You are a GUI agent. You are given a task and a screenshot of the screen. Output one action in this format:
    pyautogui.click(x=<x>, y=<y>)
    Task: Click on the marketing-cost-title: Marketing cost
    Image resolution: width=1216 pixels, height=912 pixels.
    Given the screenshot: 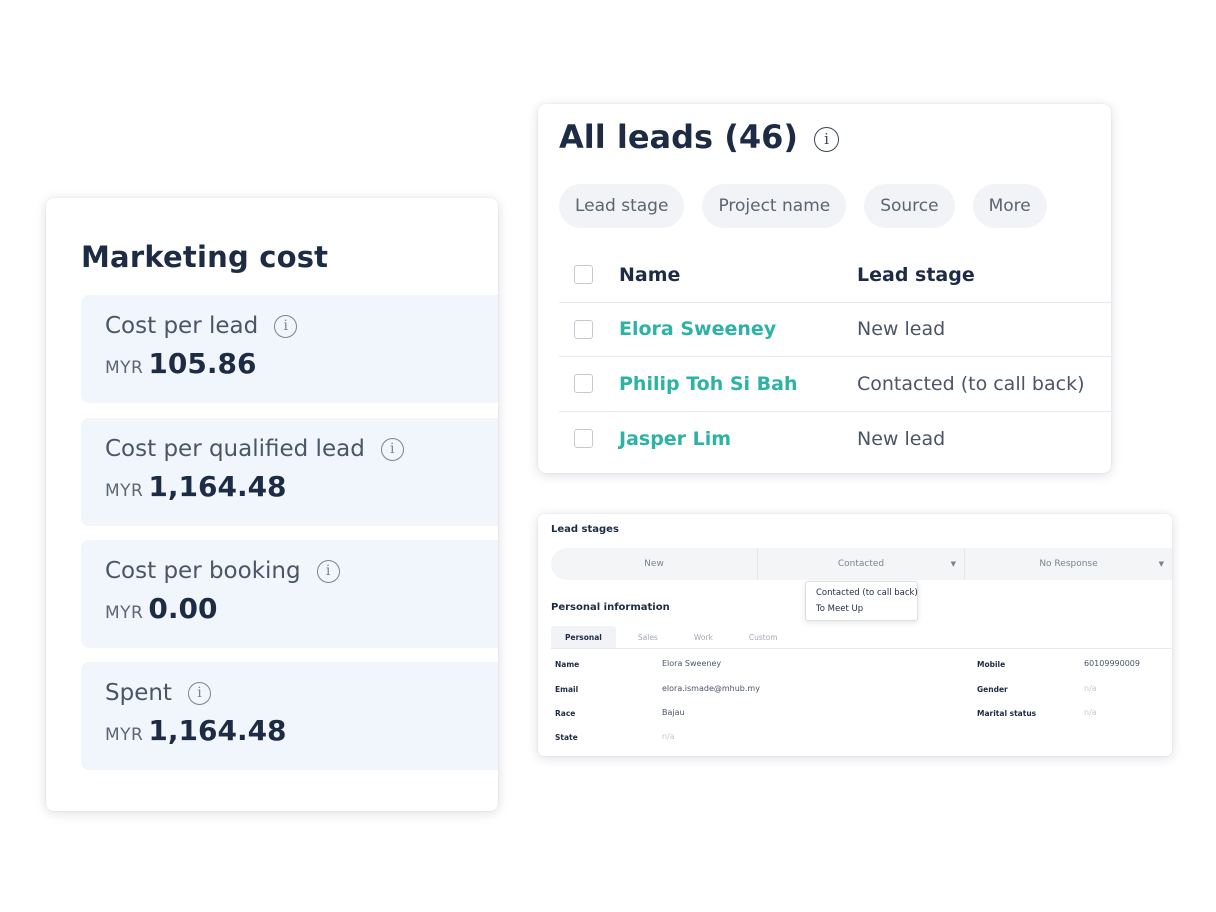 What is the action you would take?
    pyautogui.click(x=205, y=257)
    